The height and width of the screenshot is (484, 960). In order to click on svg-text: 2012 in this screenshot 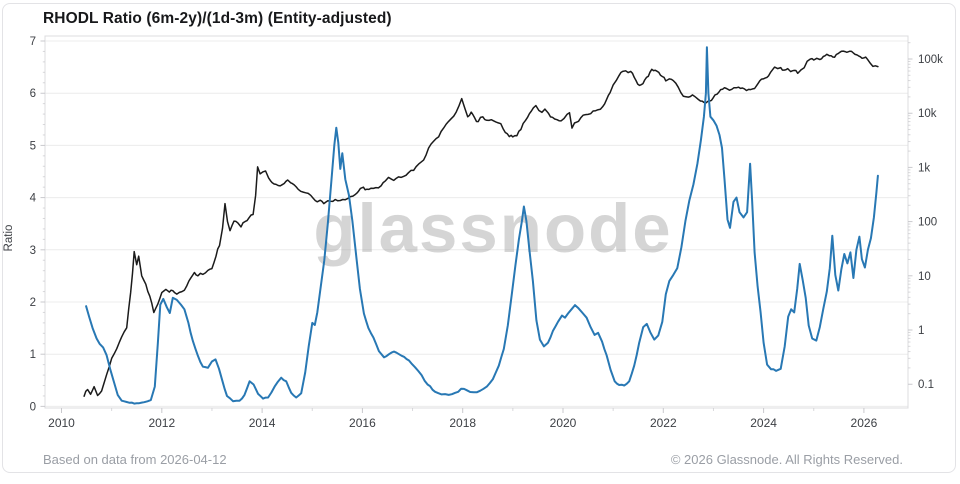, I will do `click(161, 423)`.